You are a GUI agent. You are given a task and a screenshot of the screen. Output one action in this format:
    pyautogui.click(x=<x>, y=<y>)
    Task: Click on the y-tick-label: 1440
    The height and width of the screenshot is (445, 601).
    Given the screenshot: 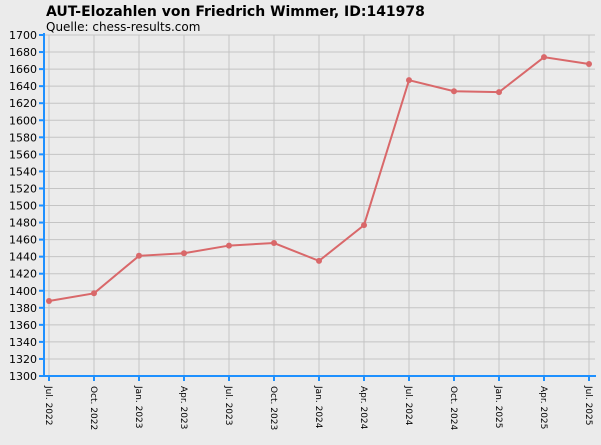 What is the action you would take?
    pyautogui.click(x=23, y=257)
    